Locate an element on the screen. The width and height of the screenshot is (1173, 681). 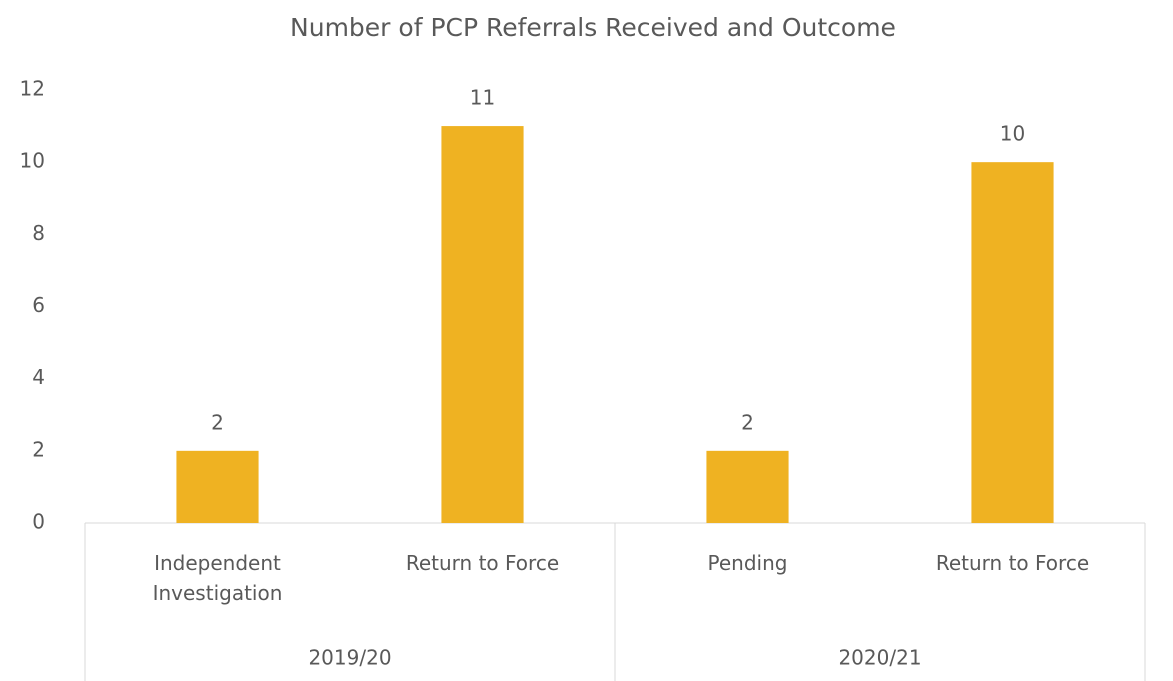
x-tick-label: Pending is located at coordinates (747, 563).